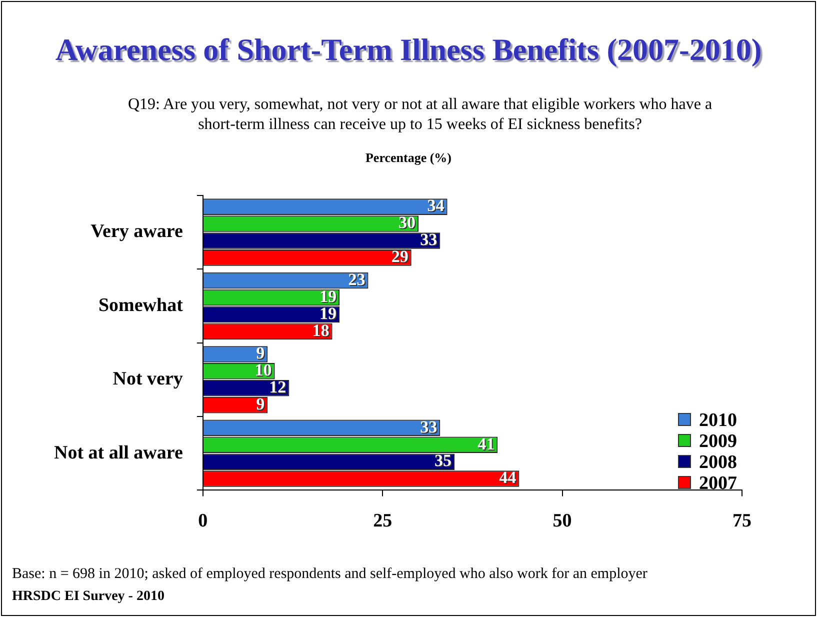 Image resolution: width=817 pixels, height=617 pixels. I want to click on chart-subtitle: Q19: Are you very, somewhat, not very or not at all aware that eligible workers who have a short-term illness can receive up to 15 weeks of EI sickness benefits?, so click(420, 115).